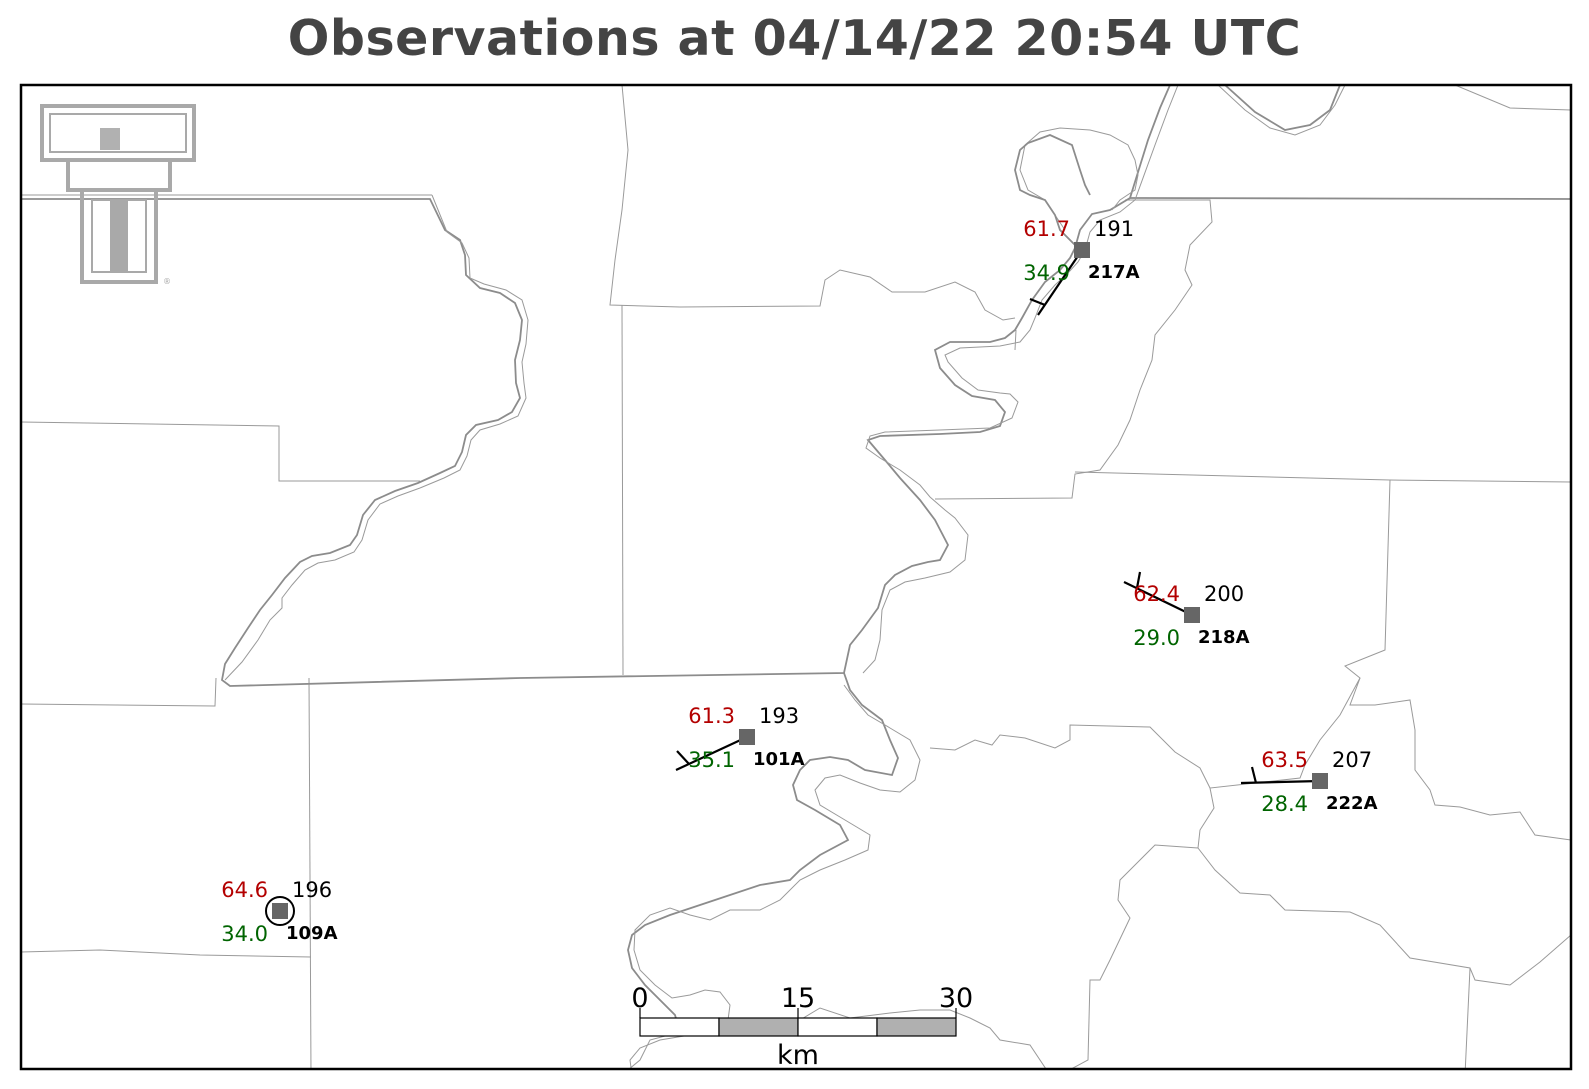  What do you see at coordinates (1156, 594) in the screenshot?
I see `station-temperature: 62.4` at bounding box center [1156, 594].